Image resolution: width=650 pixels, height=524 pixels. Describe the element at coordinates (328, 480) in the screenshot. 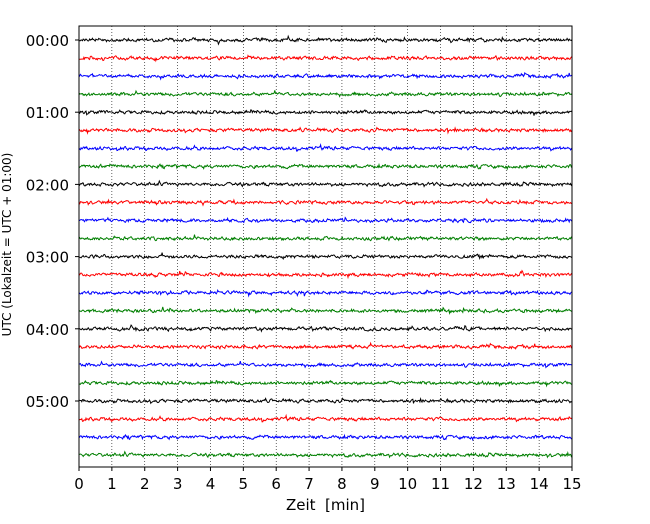

I see `x-axis-ticks: 0 1 2 3 4 5 6 7 8 9 10 11 12 13 14 15` at that location.